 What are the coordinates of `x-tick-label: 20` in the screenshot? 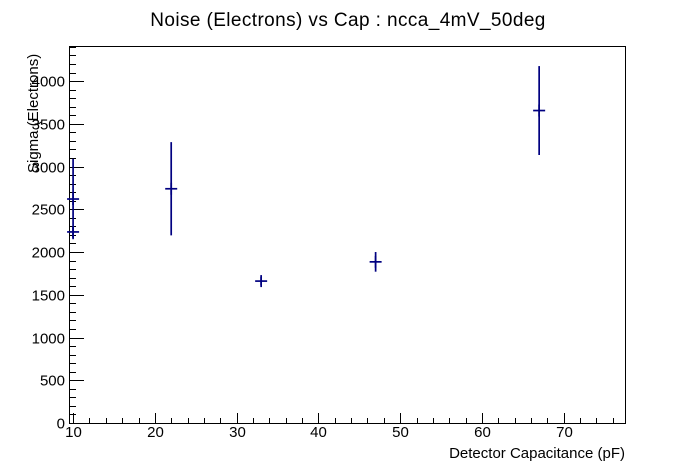 It's located at (155, 432).